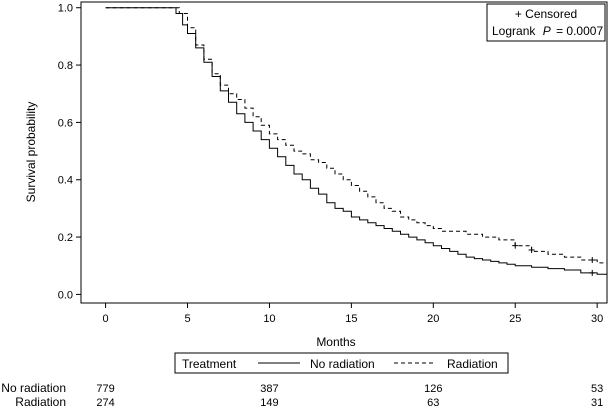  Describe the element at coordinates (597, 402) in the screenshot. I see `at-risk-count: 31` at that location.